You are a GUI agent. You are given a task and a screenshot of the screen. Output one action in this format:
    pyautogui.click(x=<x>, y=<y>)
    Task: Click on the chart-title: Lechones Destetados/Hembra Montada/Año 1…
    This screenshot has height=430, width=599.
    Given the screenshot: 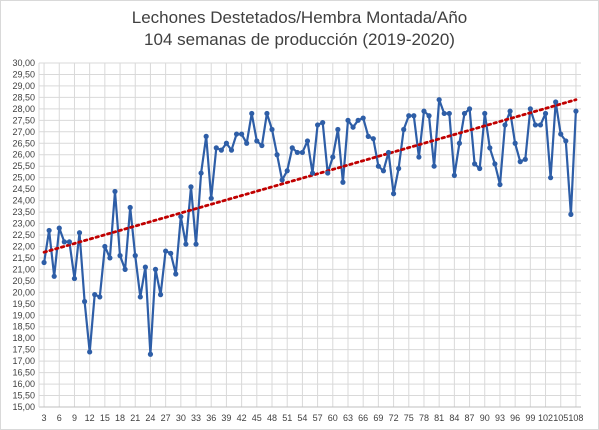 What is the action you would take?
    pyautogui.click(x=299, y=29)
    